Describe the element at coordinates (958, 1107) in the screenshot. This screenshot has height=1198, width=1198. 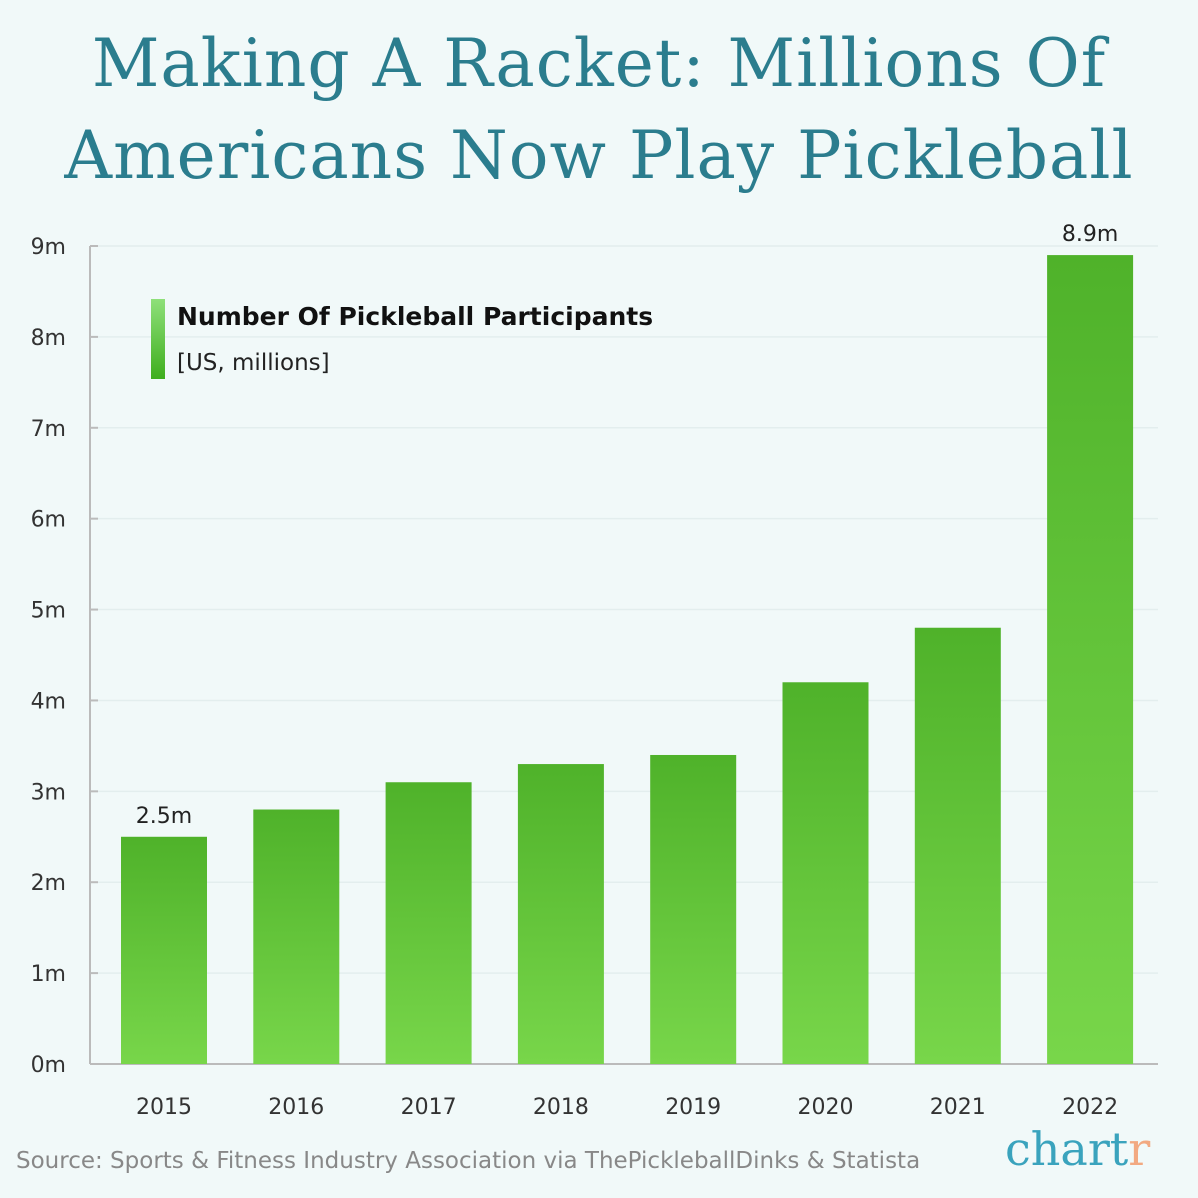
I see `x-tick-label: 2021` at that location.